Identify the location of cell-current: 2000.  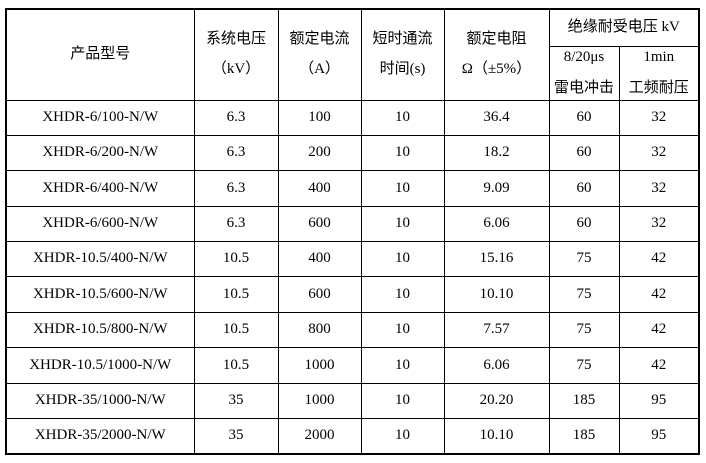
(319, 436).